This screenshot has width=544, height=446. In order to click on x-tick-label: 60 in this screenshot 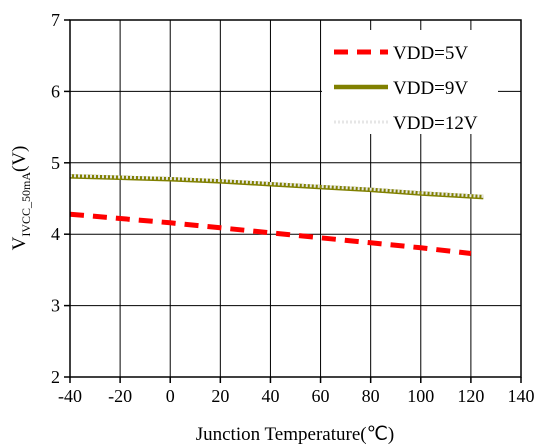, I will do `click(321, 396)`.